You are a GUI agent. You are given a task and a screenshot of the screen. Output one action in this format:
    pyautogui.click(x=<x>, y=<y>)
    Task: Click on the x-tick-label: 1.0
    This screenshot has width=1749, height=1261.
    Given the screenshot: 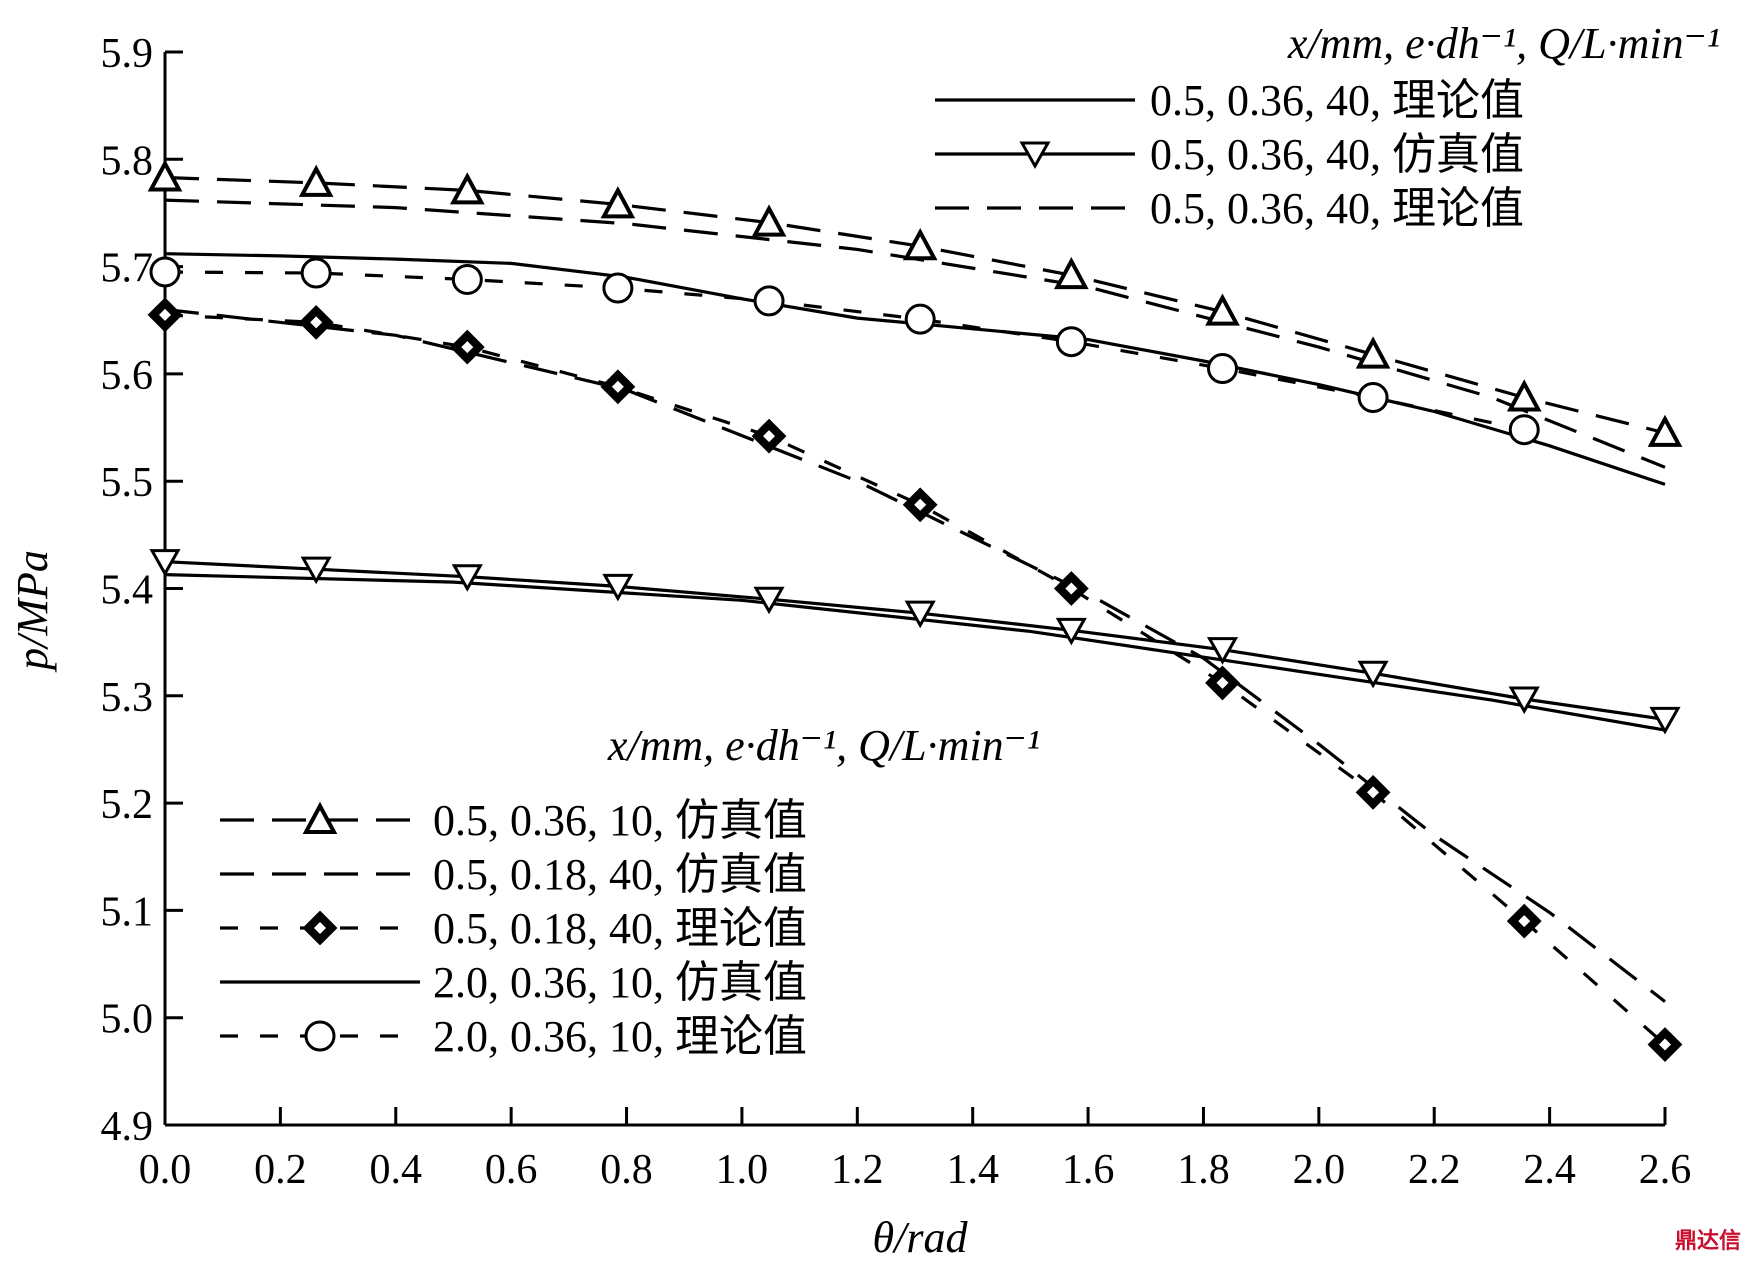 What is the action you would take?
    pyautogui.click(x=742, y=1170)
    